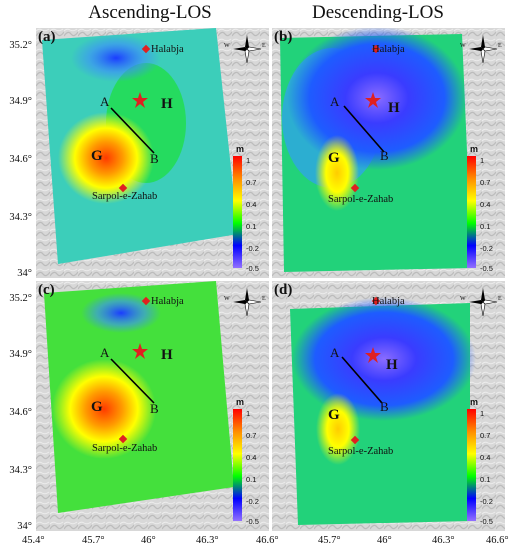 This screenshot has height=550, width=512. What do you see at coordinates (486, 268) in the screenshot?
I see `colorbar-tick: -0.5` at bounding box center [486, 268].